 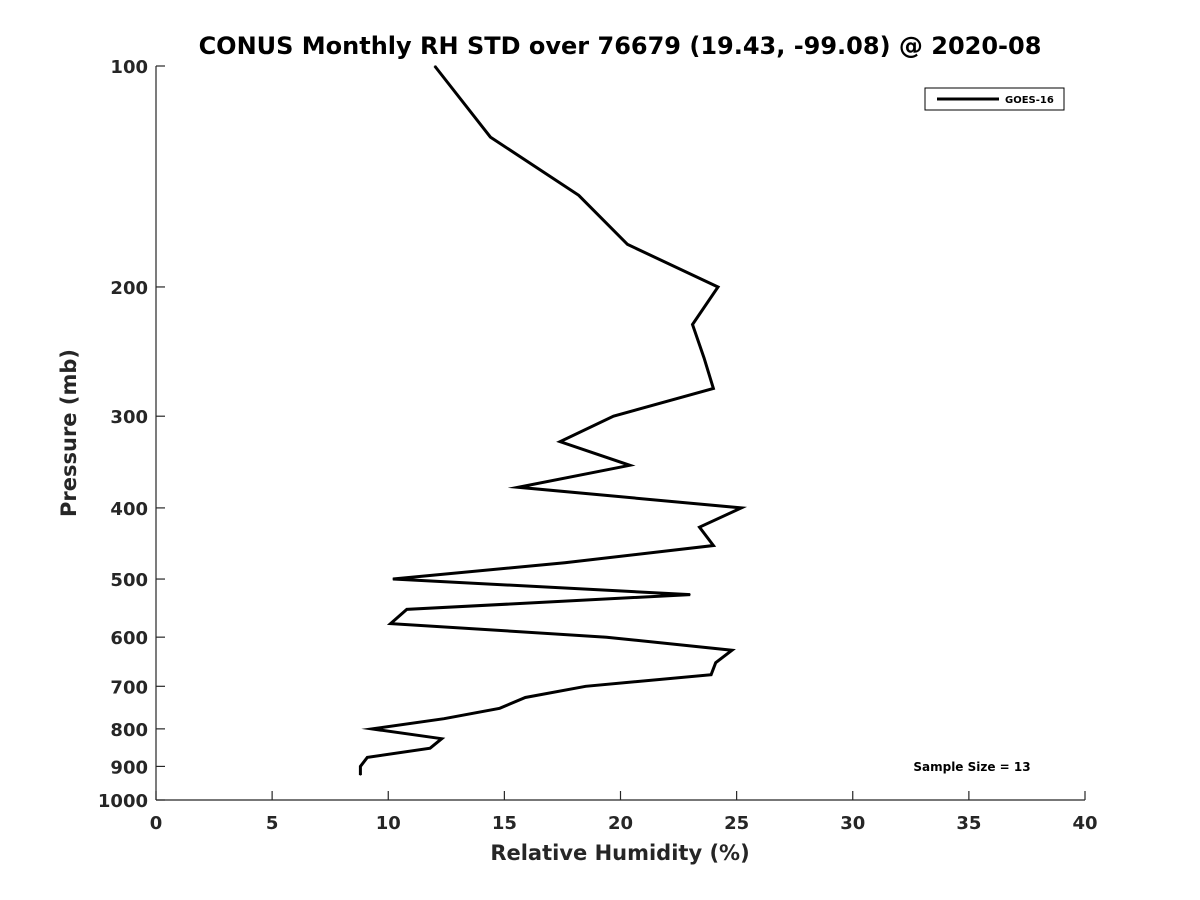 I want to click on y-tick-label: 800, so click(x=129, y=730).